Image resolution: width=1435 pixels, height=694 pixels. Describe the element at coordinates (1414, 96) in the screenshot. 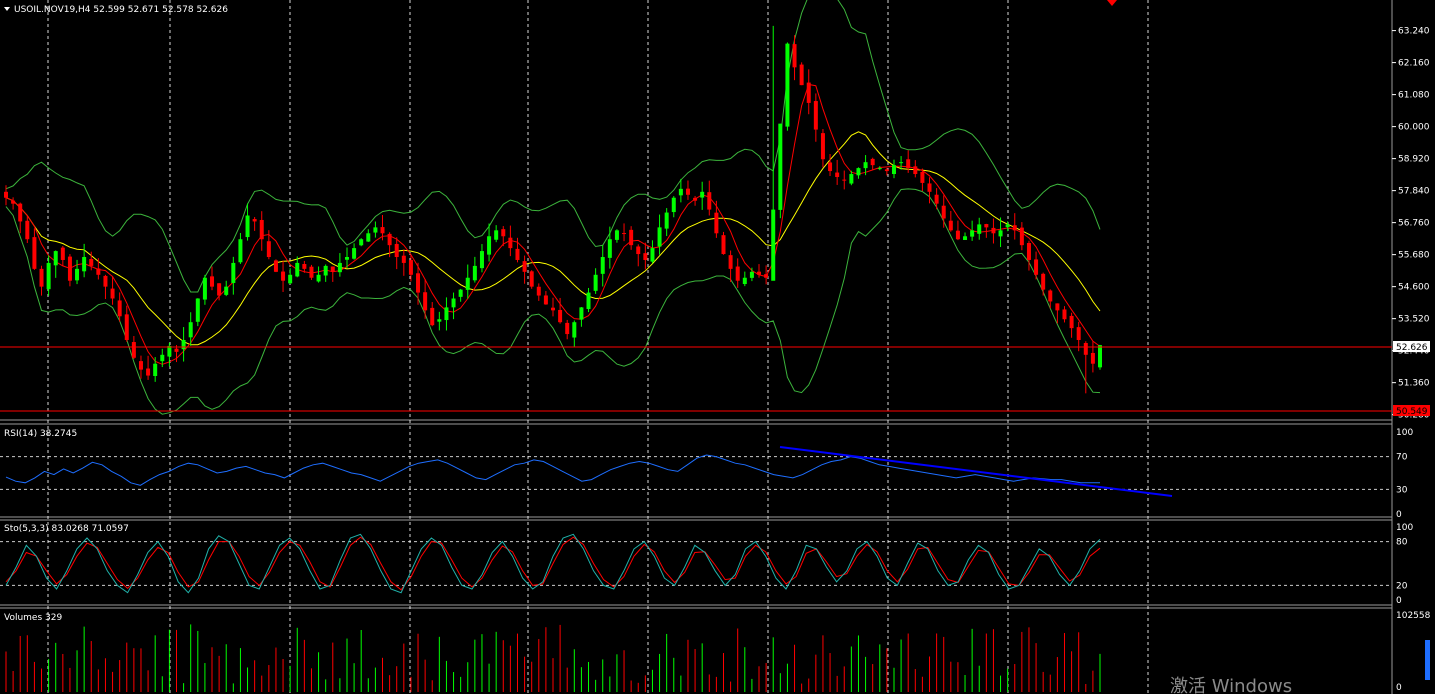

I see `price-tick-label: 61.080` at that location.